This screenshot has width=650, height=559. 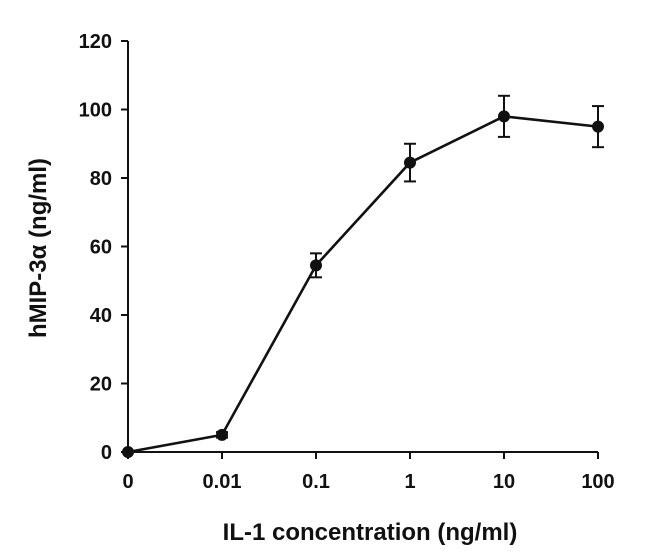 What do you see at coordinates (38, 248) in the screenshot?
I see `y-axis-title: hMIP-3α (ng/ml)` at bounding box center [38, 248].